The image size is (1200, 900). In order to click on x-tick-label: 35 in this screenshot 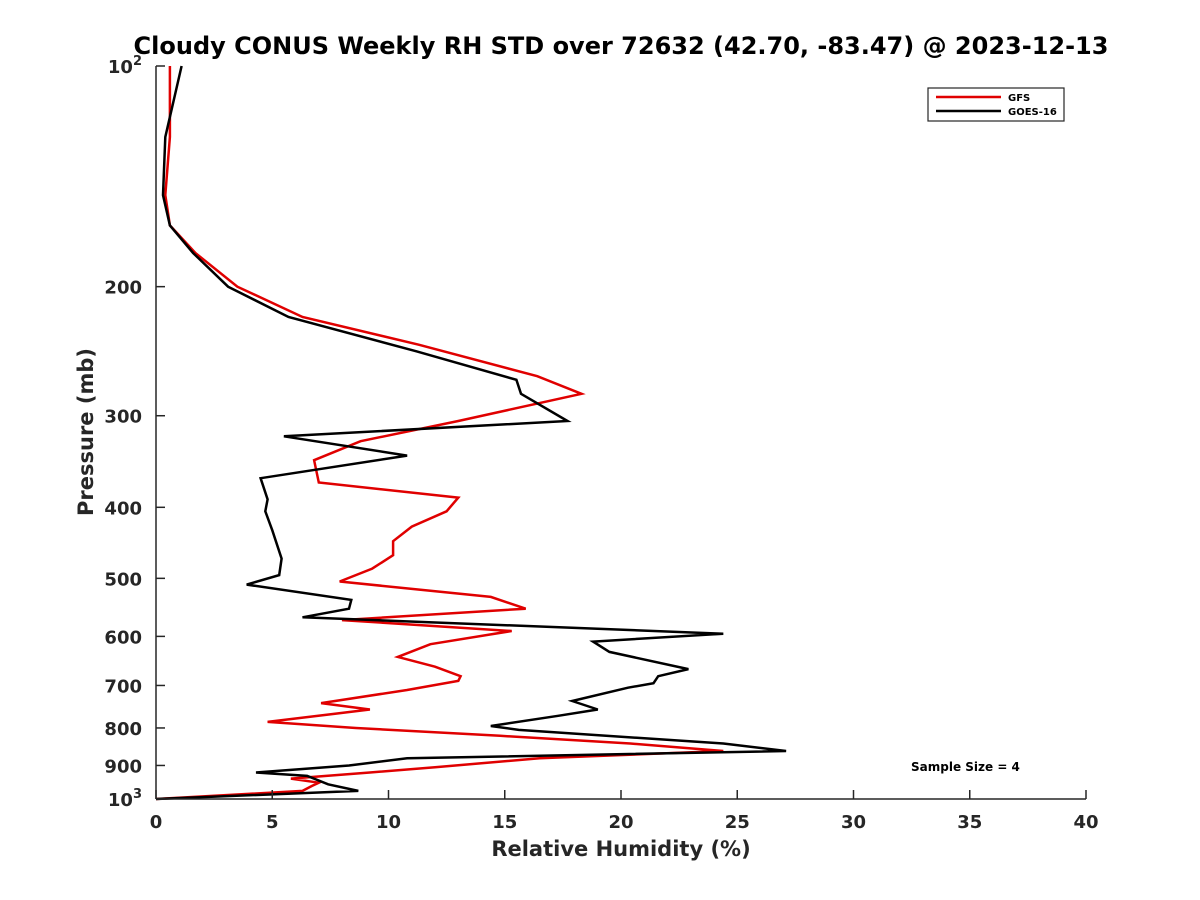, I will do `click(969, 822)`.